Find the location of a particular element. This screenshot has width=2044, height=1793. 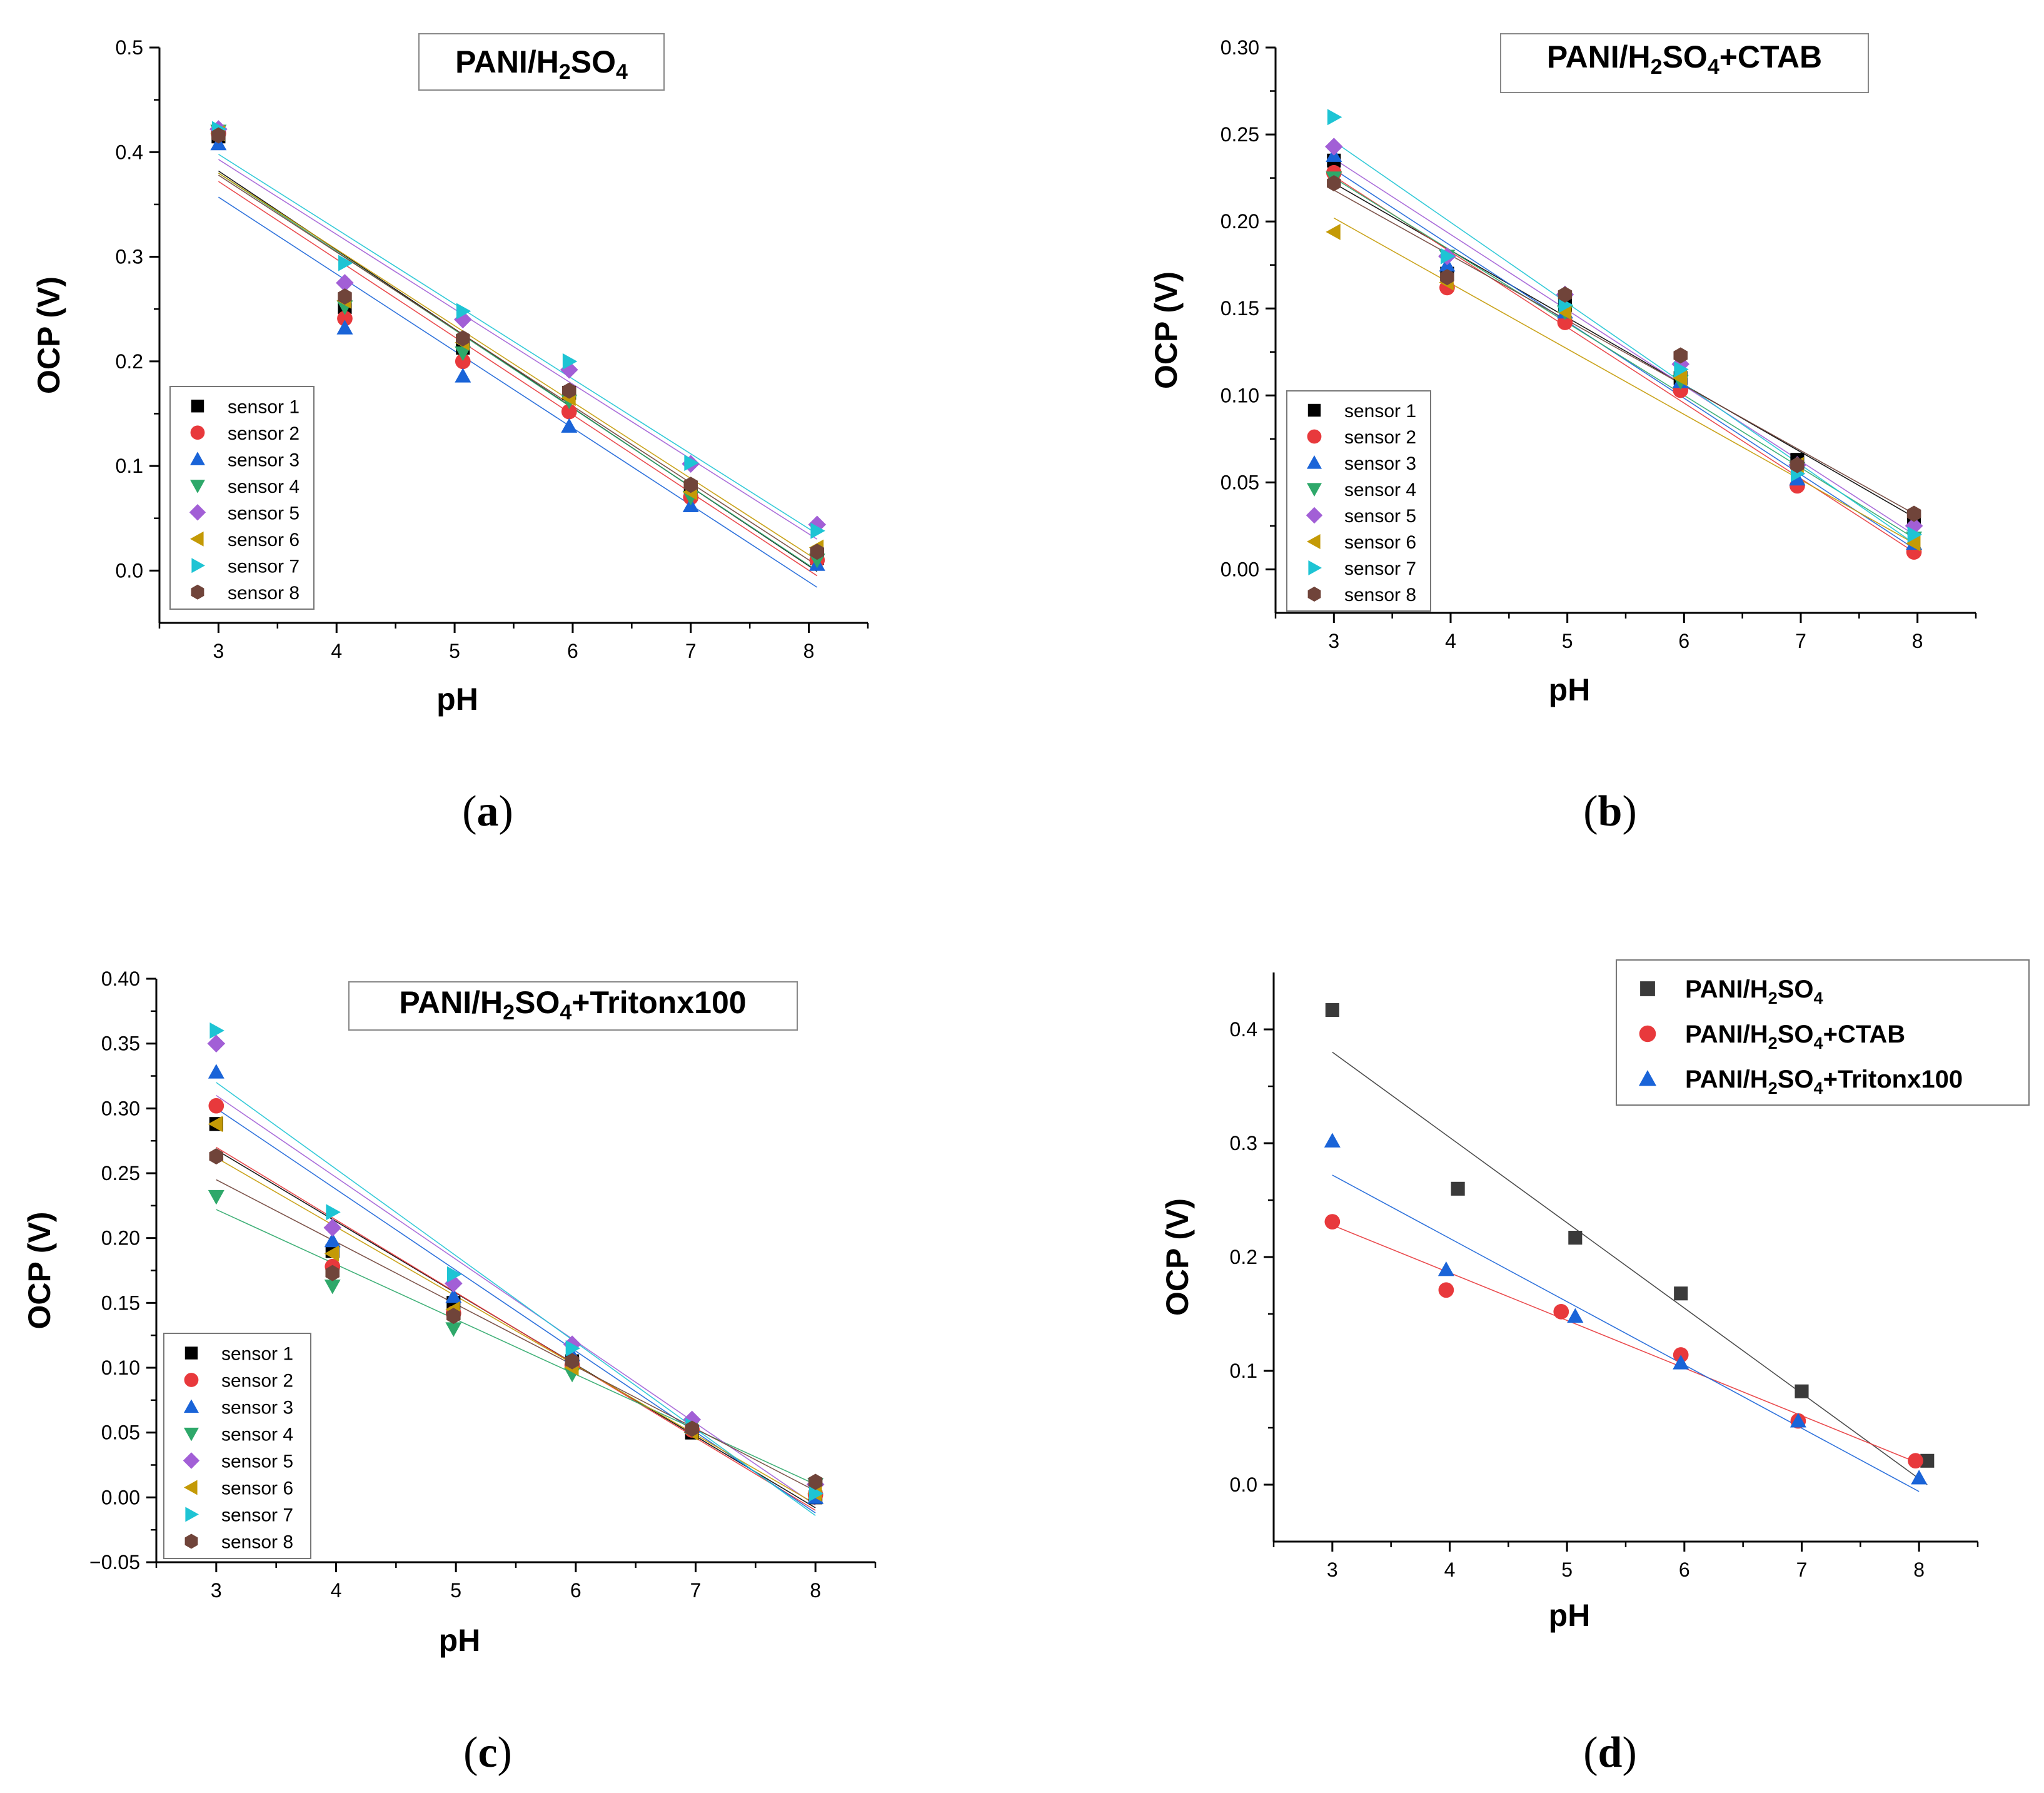

y-tick-label: 0.05 is located at coordinates (120, 1433).